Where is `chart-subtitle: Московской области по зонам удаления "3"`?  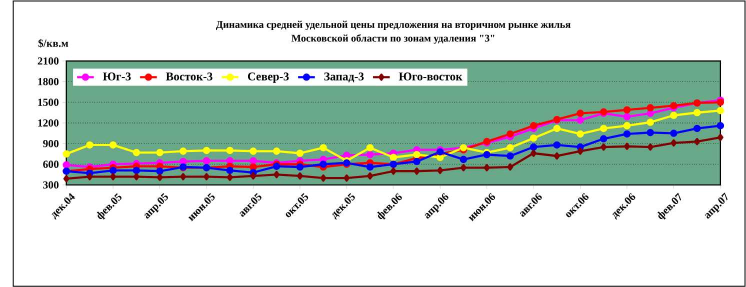 chart-subtitle: Московской области по зонам удаления "3" is located at coordinates (393, 39).